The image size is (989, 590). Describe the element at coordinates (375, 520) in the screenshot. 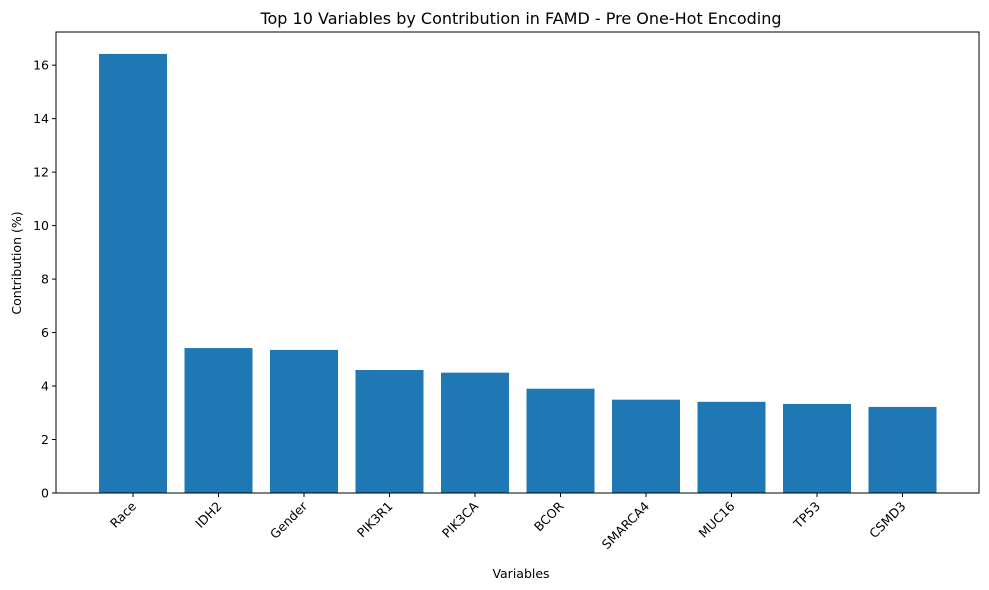

I see `x-tick-label: PIK3R1` at that location.